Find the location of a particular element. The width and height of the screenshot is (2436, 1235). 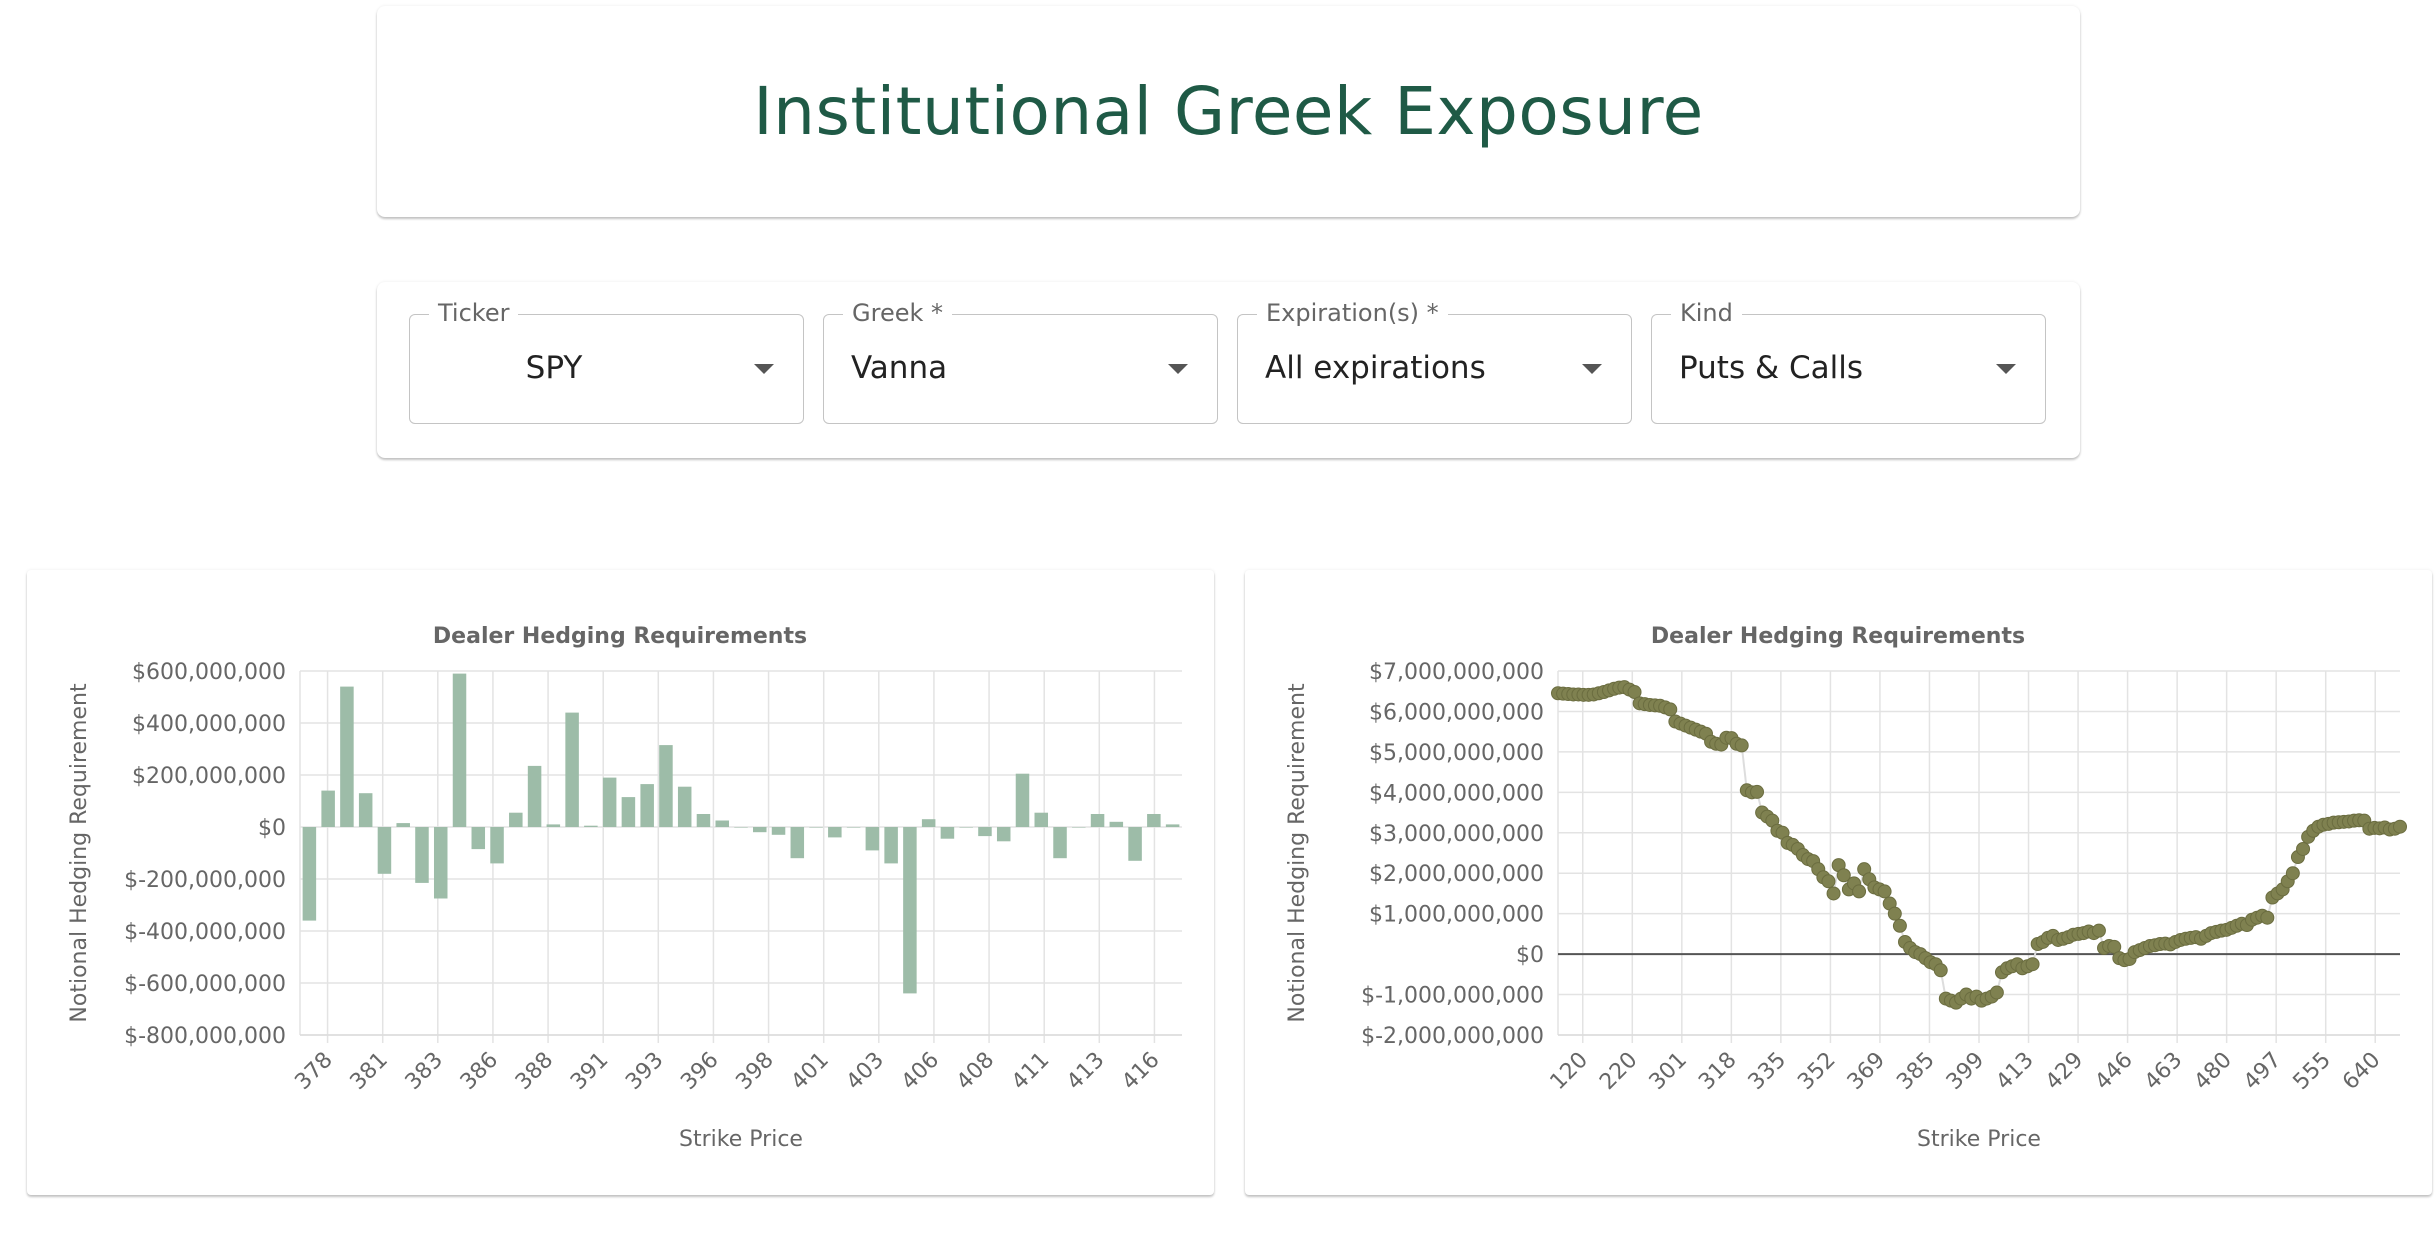

x-tick-label: 120 is located at coordinates (1569, 1071).